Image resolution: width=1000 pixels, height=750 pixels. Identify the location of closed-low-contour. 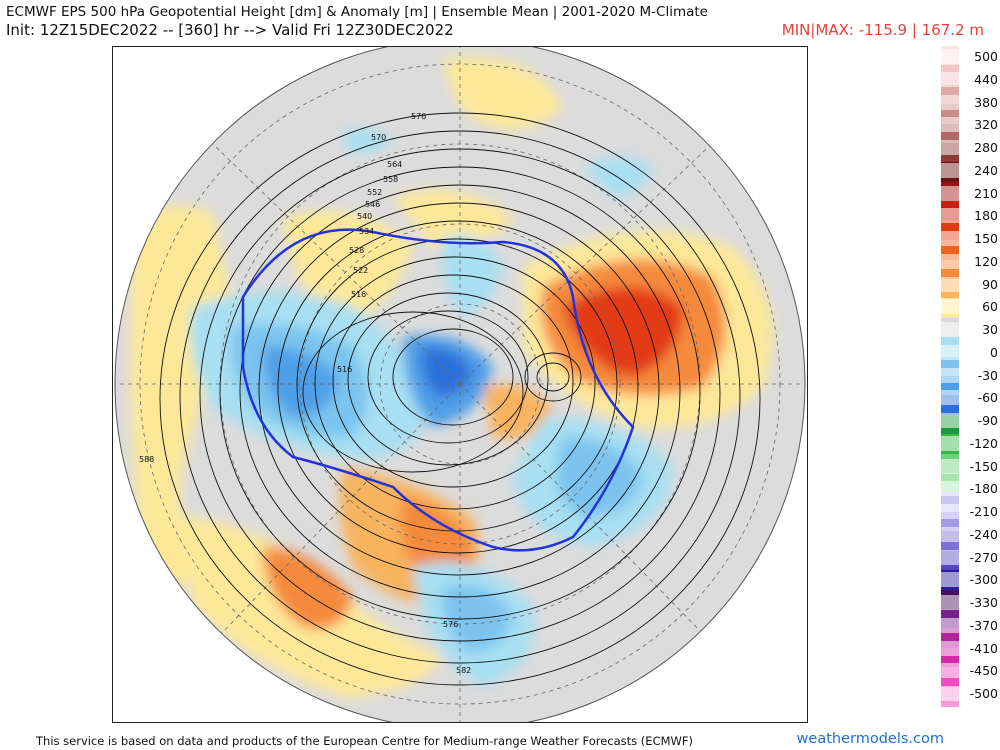
(153, 607).